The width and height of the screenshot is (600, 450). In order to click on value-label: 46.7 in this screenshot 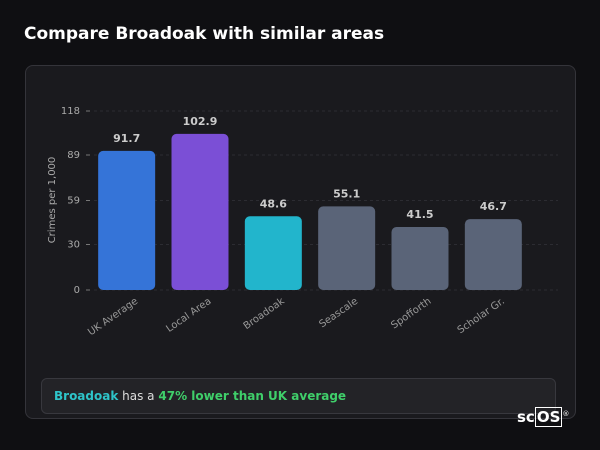, I will do `click(493, 206)`.